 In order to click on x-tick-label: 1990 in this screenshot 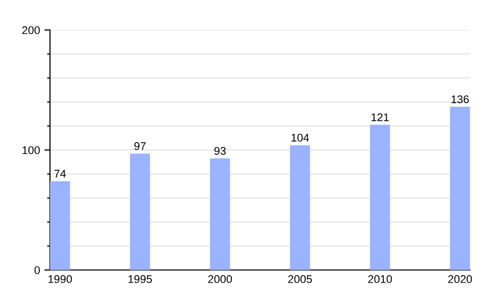, I will do `click(60, 279)`.